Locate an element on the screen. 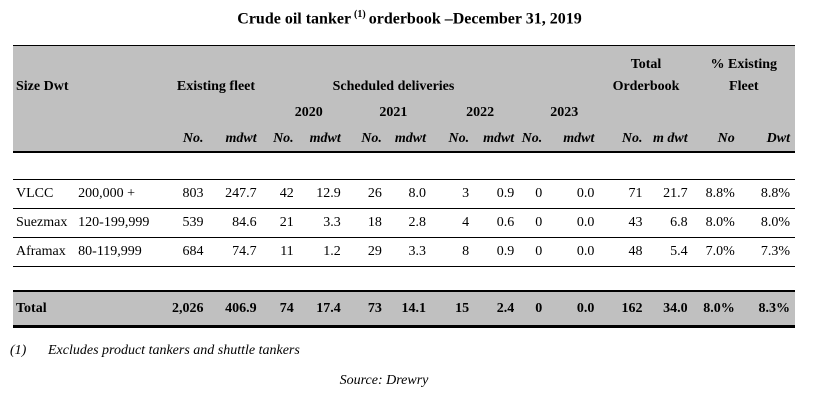 This screenshot has height=412, width=819. cell-2022-mdwt: 0.6 is located at coordinates (497, 223).